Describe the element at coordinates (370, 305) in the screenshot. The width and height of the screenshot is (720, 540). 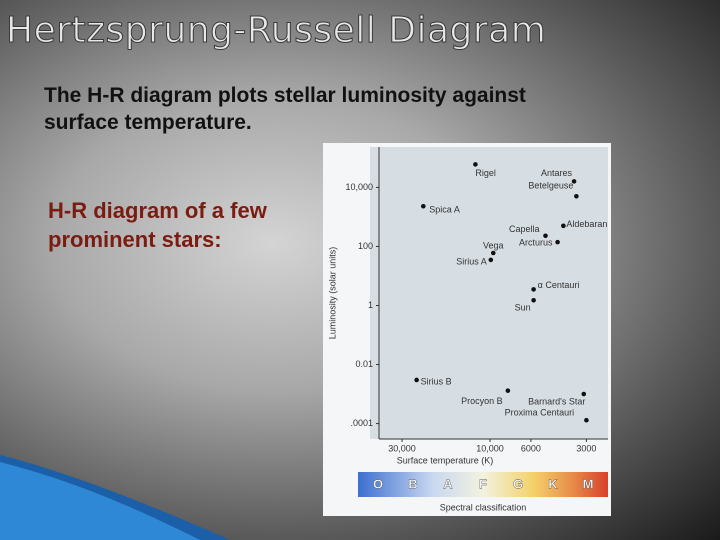
I see `y-tick-label: 1` at that location.